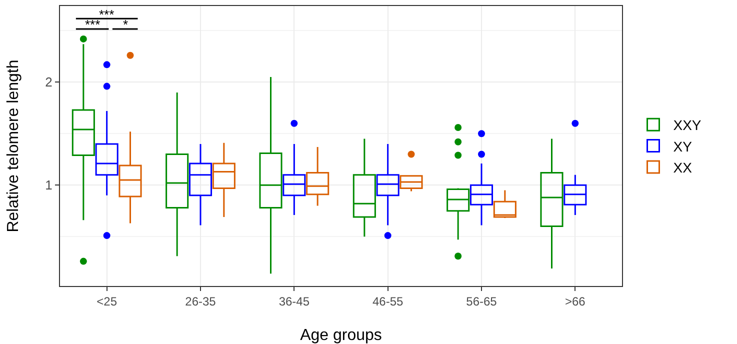  What do you see at coordinates (683, 146) in the screenshot?
I see `legend-label: XY` at bounding box center [683, 146].